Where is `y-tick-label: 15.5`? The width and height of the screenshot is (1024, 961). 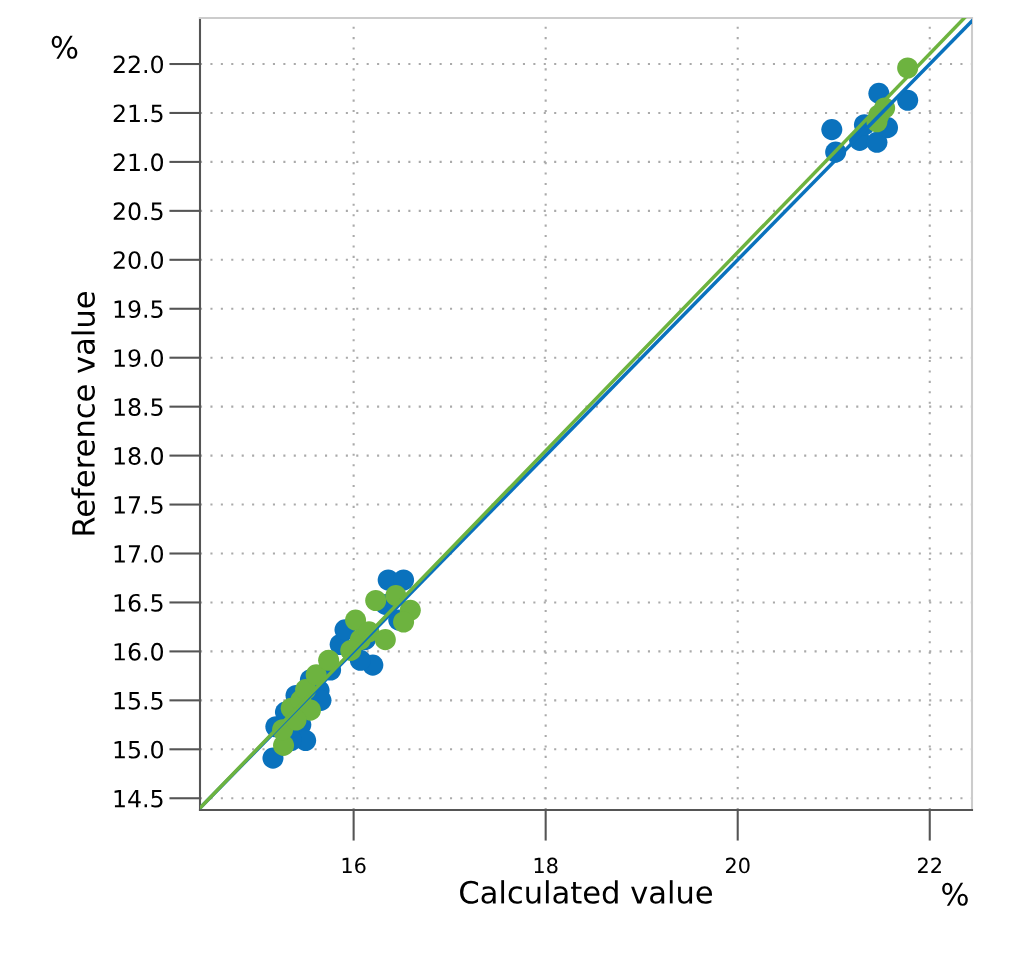
y-tick-label: 15.5 is located at coordinates (138, 701).